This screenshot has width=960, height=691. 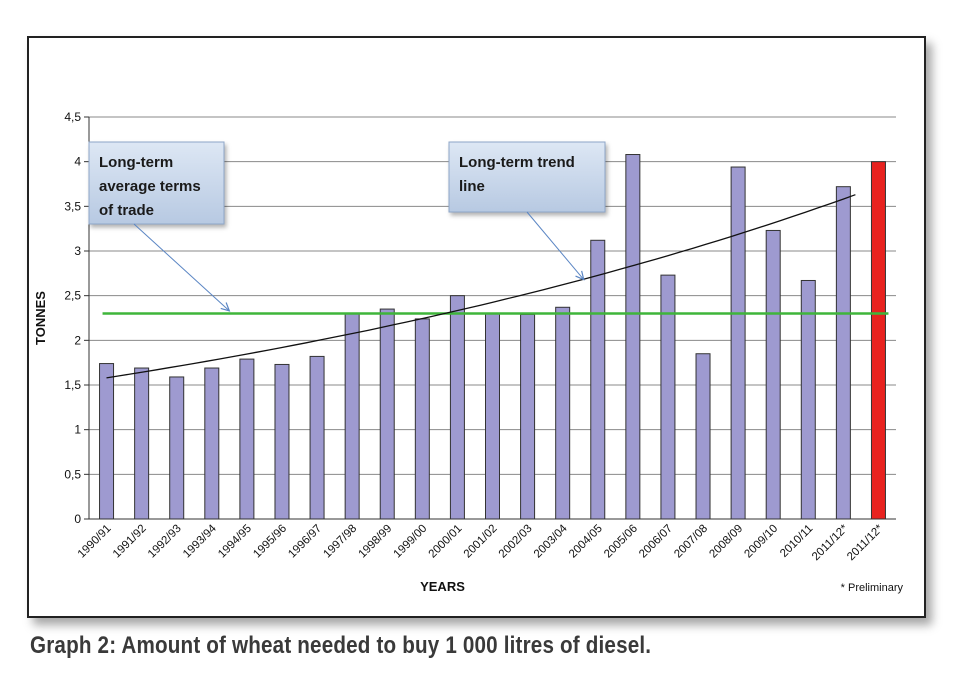 What do you see at coordinates (481, 542) in the screenshot?
I see `x-tick-label: 2001/02` at bounding box center [481, 542].